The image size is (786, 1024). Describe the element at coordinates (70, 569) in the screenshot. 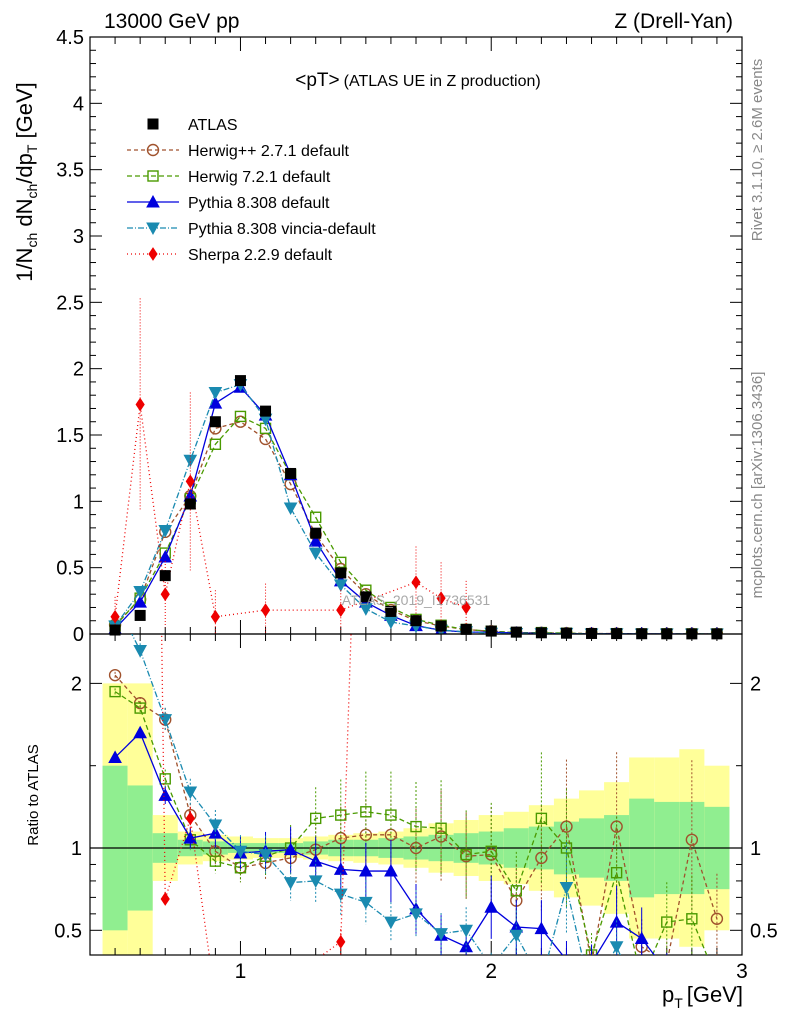

I see `y-tick-label: 0.5` at that location.